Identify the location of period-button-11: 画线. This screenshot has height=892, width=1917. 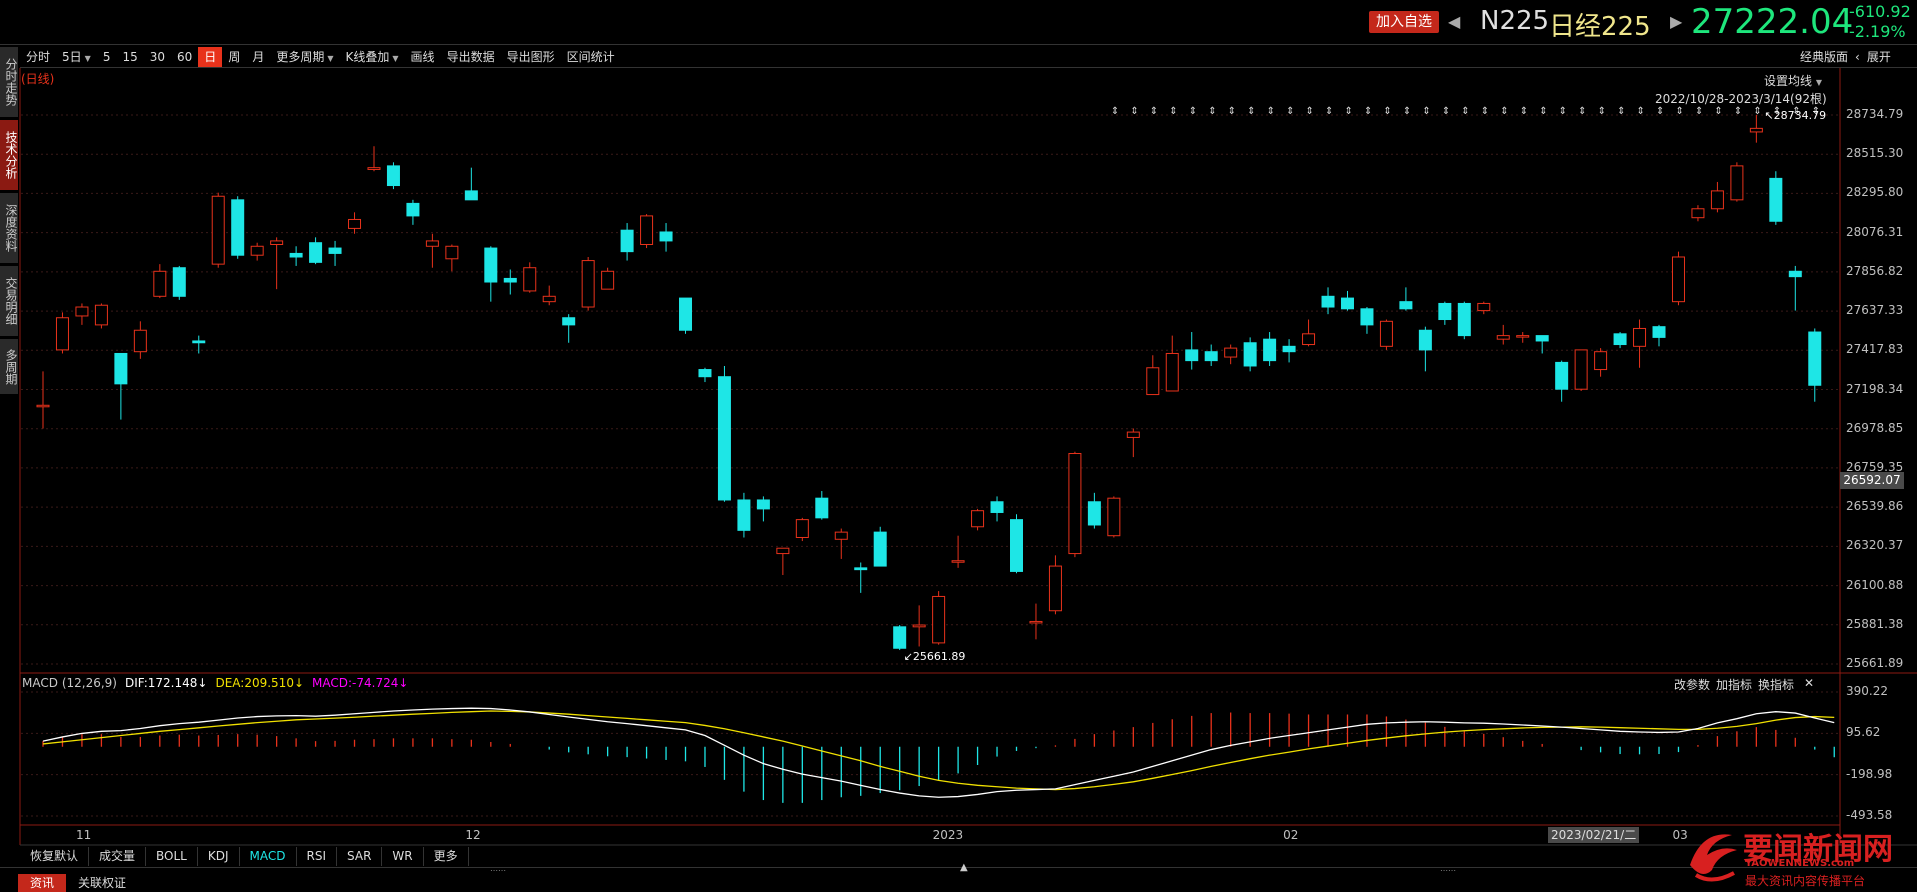
(423, 57).